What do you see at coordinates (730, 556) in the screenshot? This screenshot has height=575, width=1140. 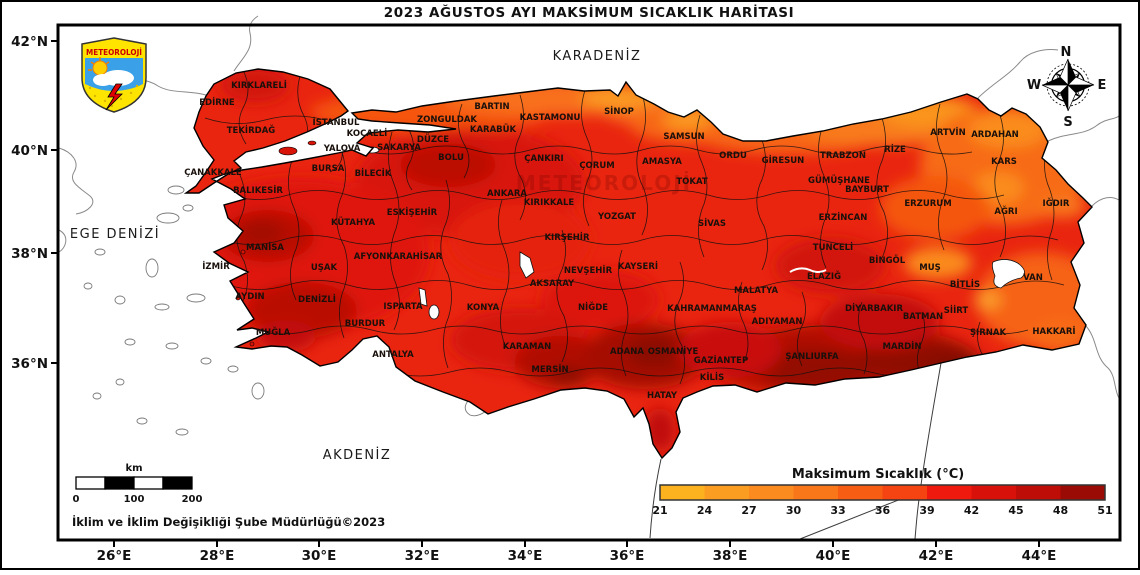 I see `lon-label: 38°E` at bounding box center [730, 556].